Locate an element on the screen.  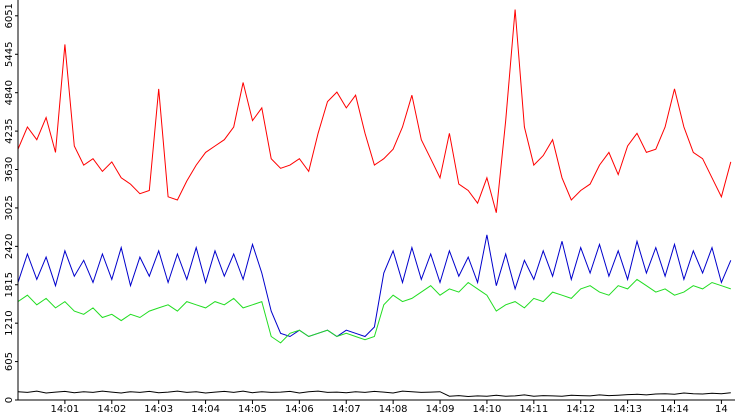
x-tick-label: 14:10 is located at coordinates (487, 409).